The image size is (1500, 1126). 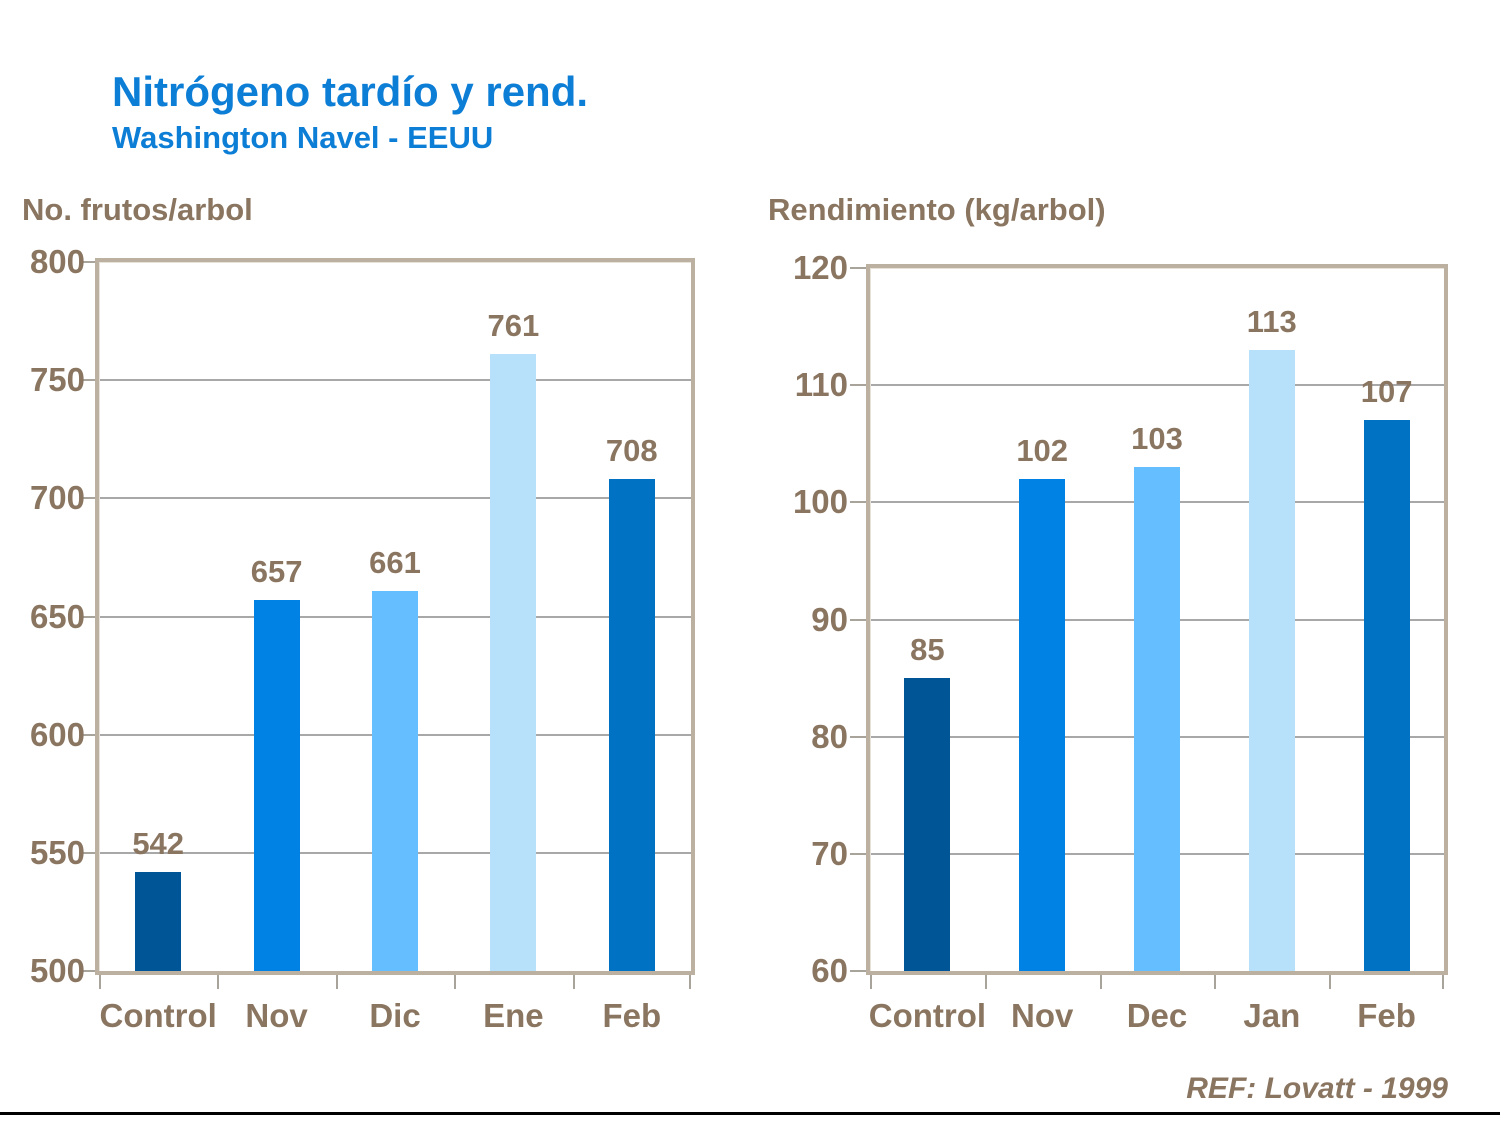 I want to click on y-axis-label: 500, so click(x=57, y=970).